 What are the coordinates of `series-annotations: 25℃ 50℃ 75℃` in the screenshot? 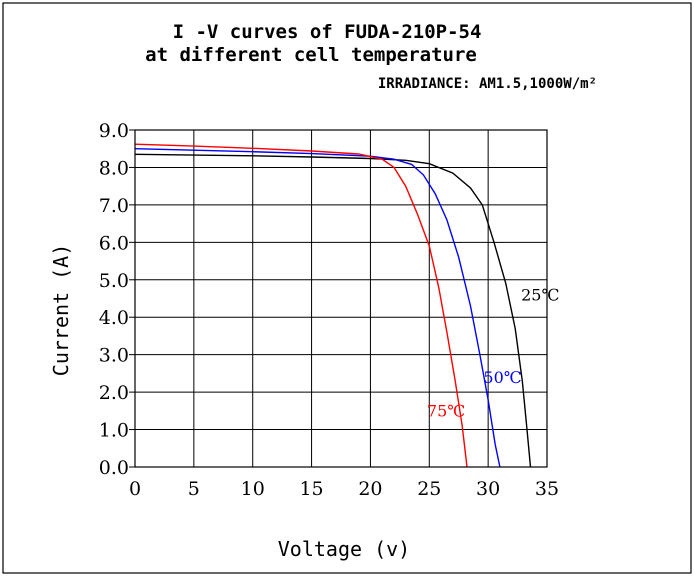 It's located at (493, 352).